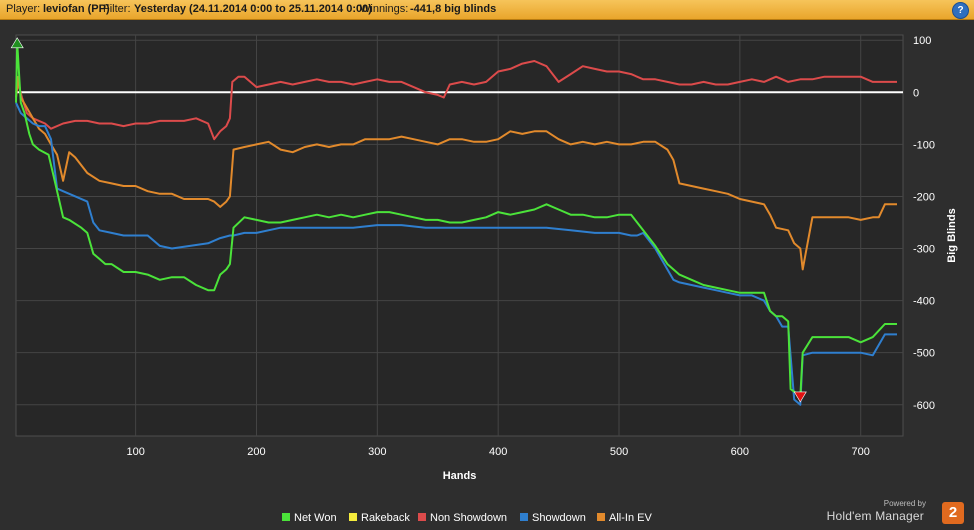 The width and height of the screenshot is (974, 530). I want to click on x-tick-label: 500, so click(619, 452).